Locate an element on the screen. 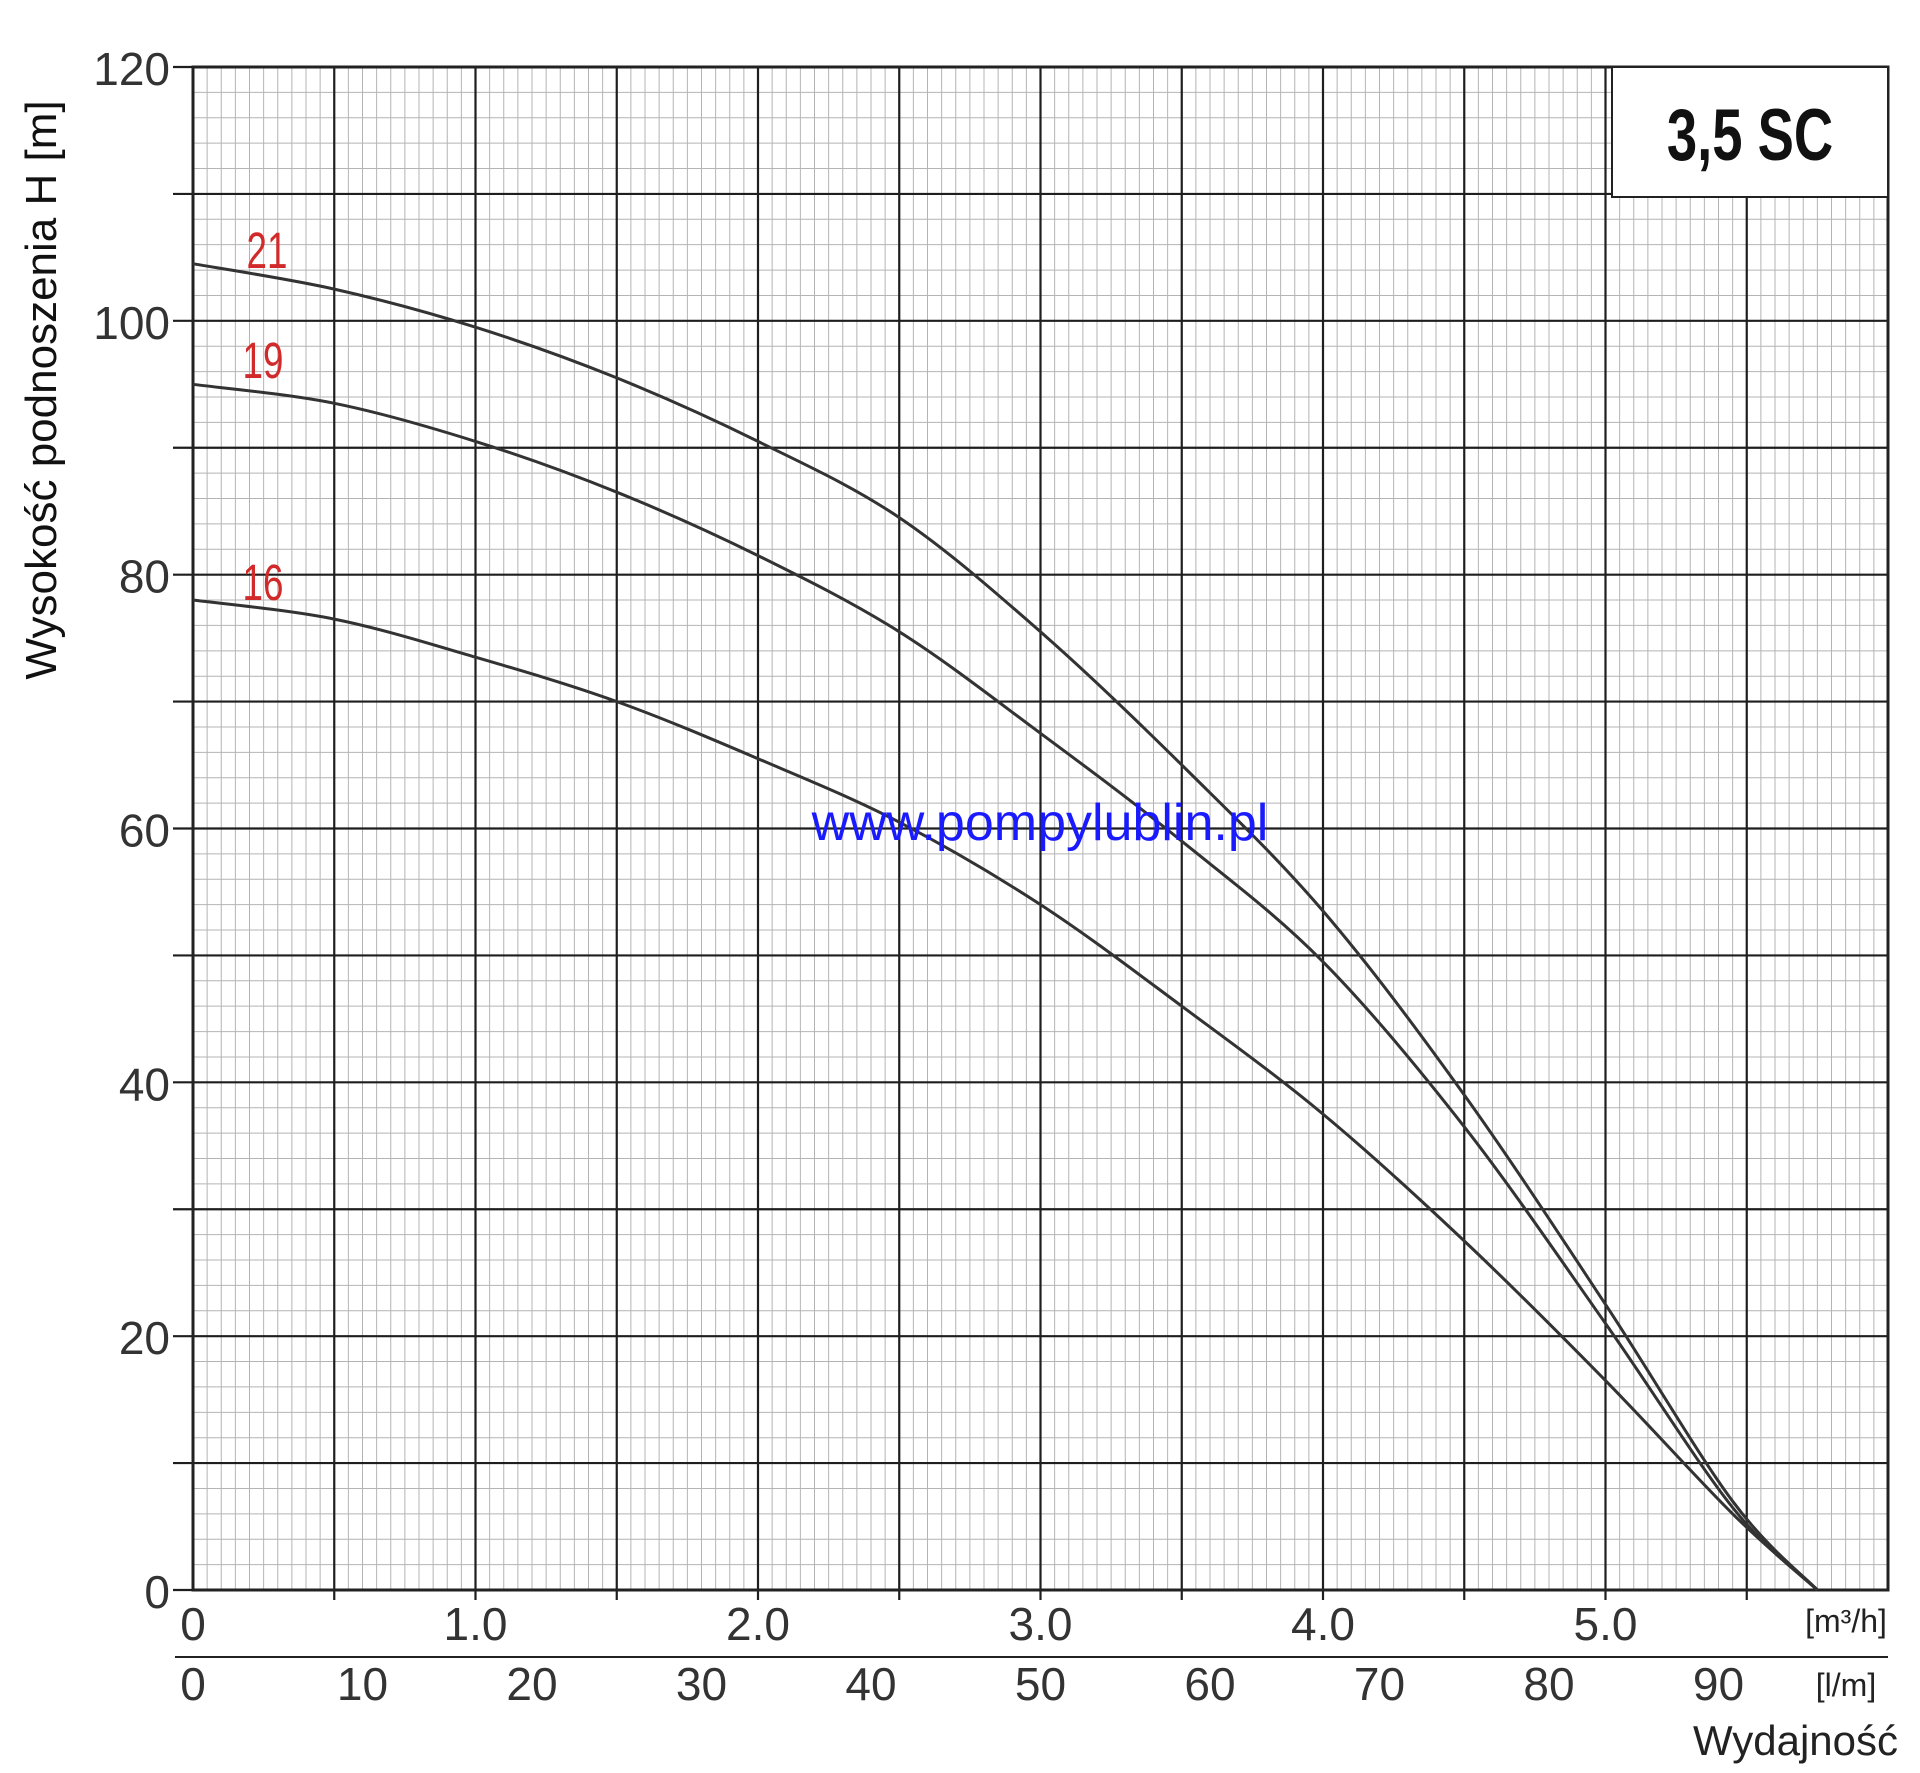 Image resolution: width=1920 pixels, height=1773 pixels. y-tick-label: 40 is located at coordinates (144, 1084).